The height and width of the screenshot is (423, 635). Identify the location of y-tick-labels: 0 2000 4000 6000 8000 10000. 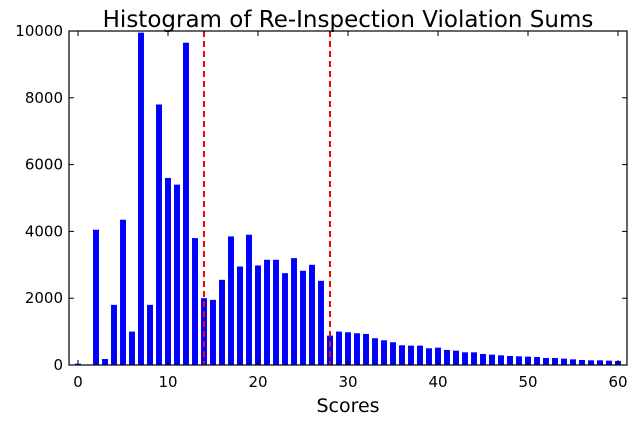
(39, 198).